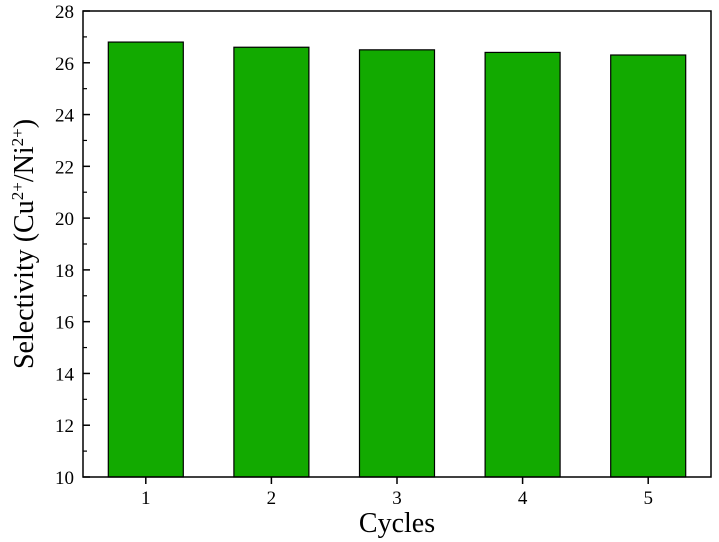 This screenshot has height=542, width=719. Describe the element at coordinates (64, 478) in the screenshot. I see `y-tick-label: 10` at that location.